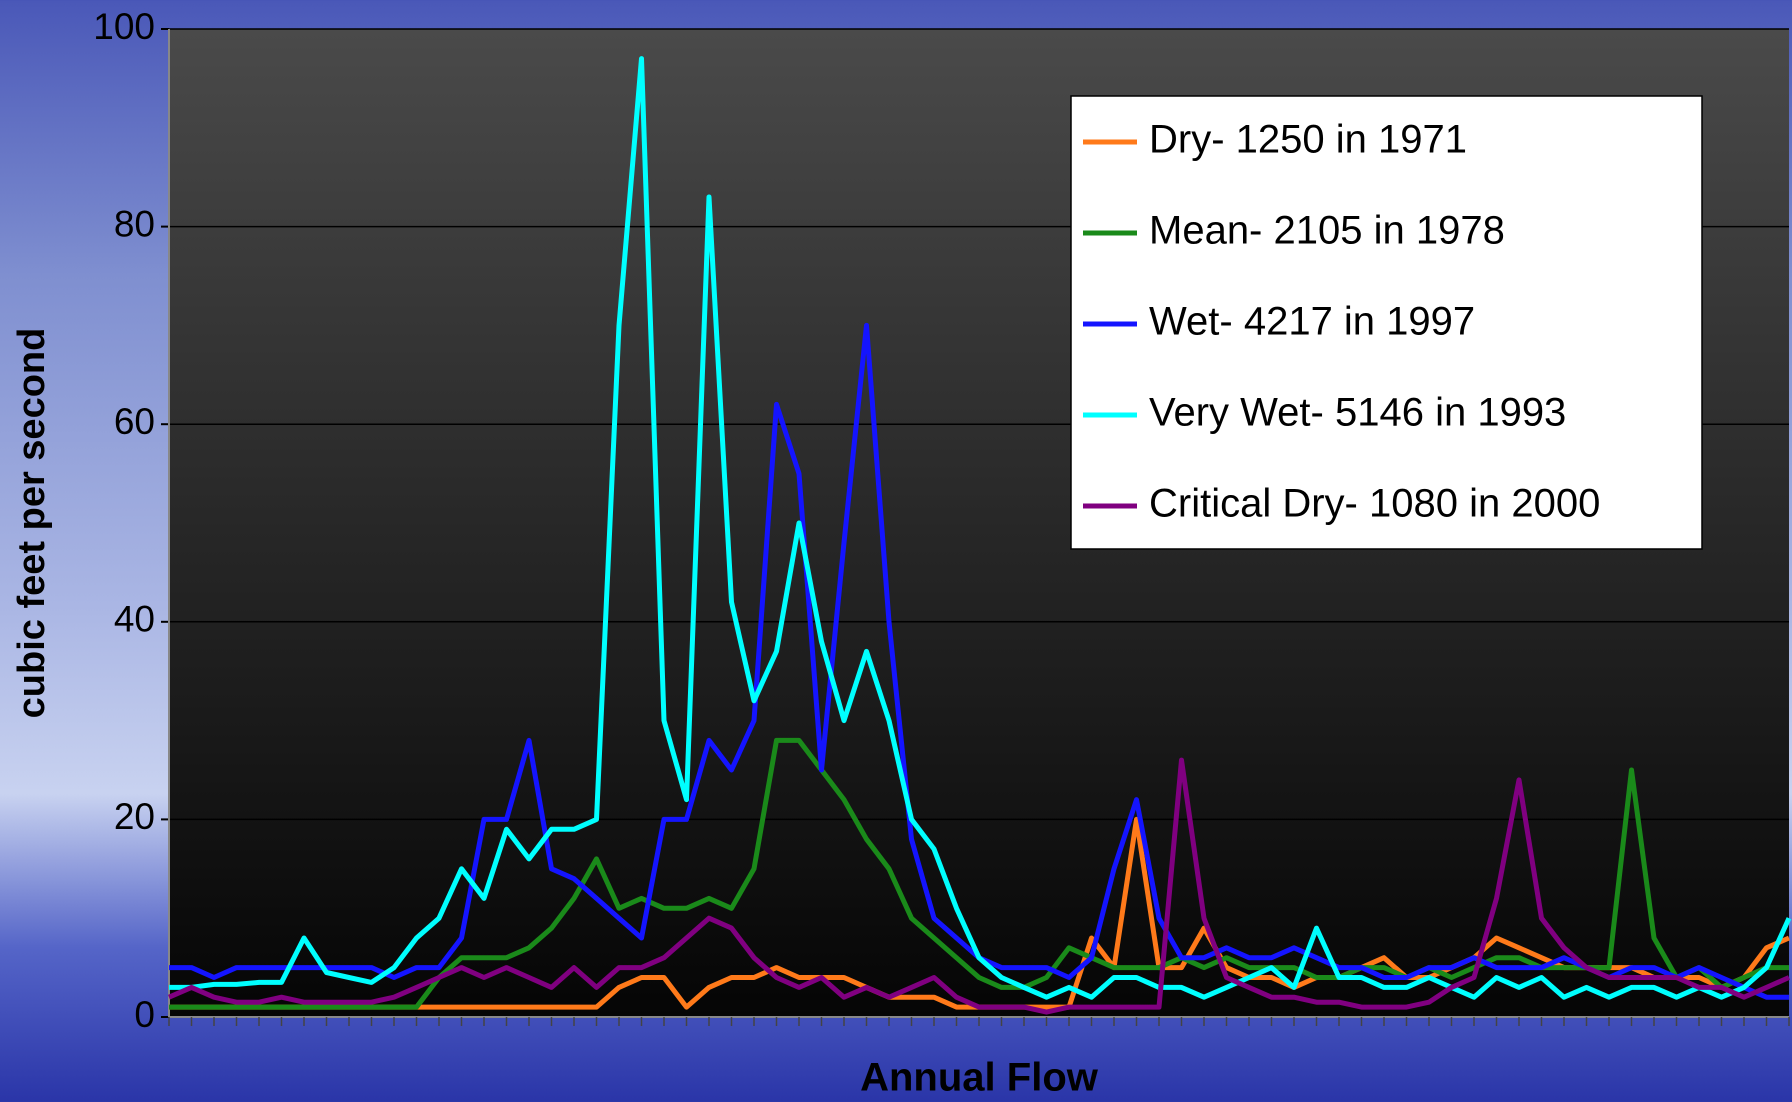 The image size is (1792, 1102). Describe the element at coordinates (1308, 140) in the screenshot. I see `legend-label: Dry- 1250 in 1971` at that location.